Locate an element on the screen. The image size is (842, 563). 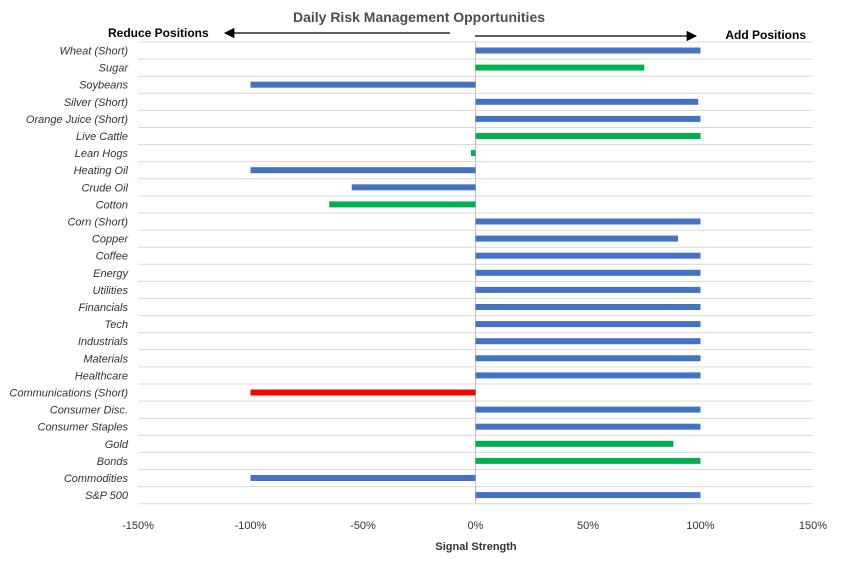
category-label: Industrials is located at coordinates (103, 342).